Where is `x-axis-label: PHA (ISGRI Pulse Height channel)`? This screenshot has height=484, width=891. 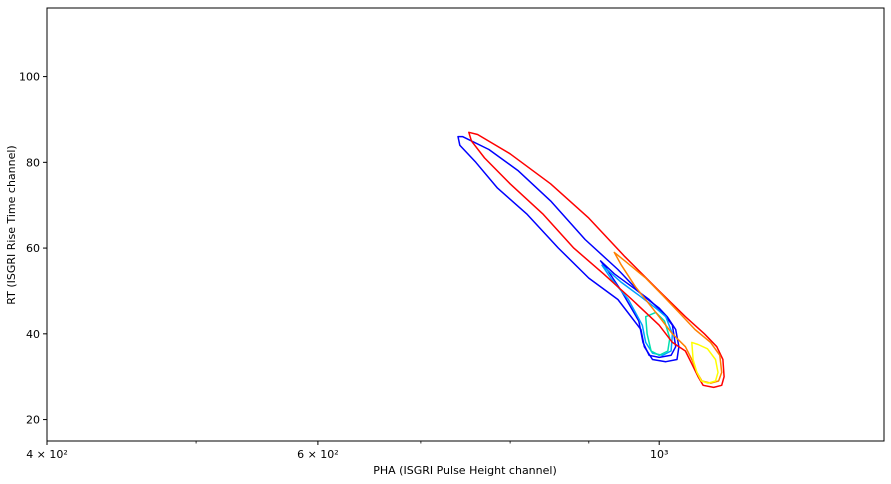
x-axis-label: PHA (ISGRI Pulse Height channel) is located at coordinates (465, 470).